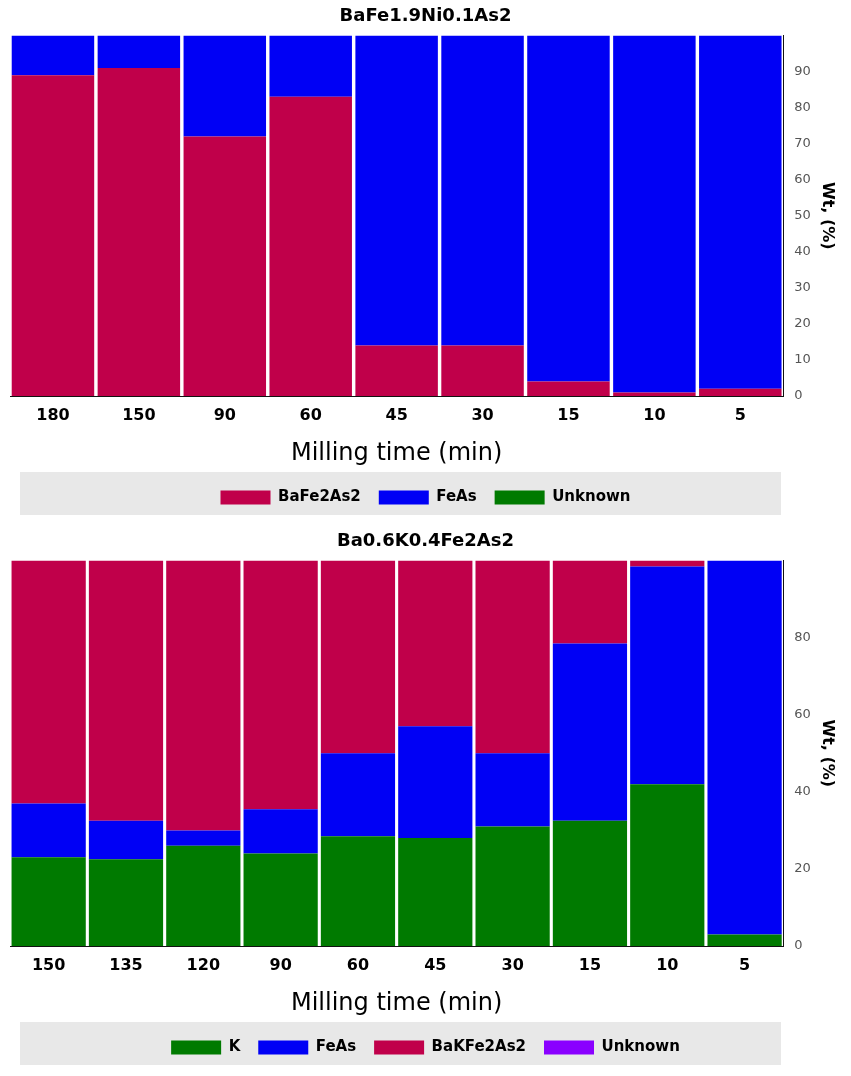 The image size is (851, 1076). Describe the element at coordinates (479, 1046) in the screenshot. I see `legend-label: BaKFe2As2` at that location.